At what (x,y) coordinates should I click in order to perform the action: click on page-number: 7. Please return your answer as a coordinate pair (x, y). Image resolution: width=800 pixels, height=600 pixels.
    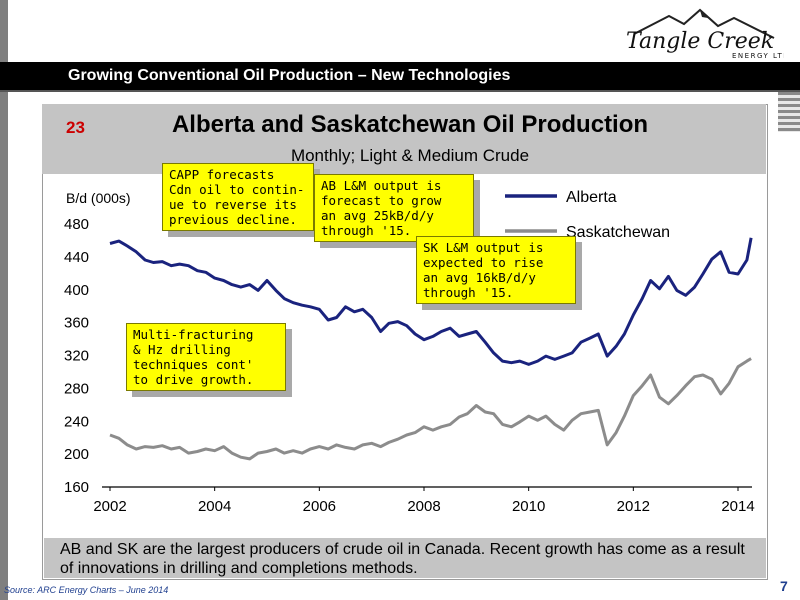
    Looking at the image, I should click on (784, 586).